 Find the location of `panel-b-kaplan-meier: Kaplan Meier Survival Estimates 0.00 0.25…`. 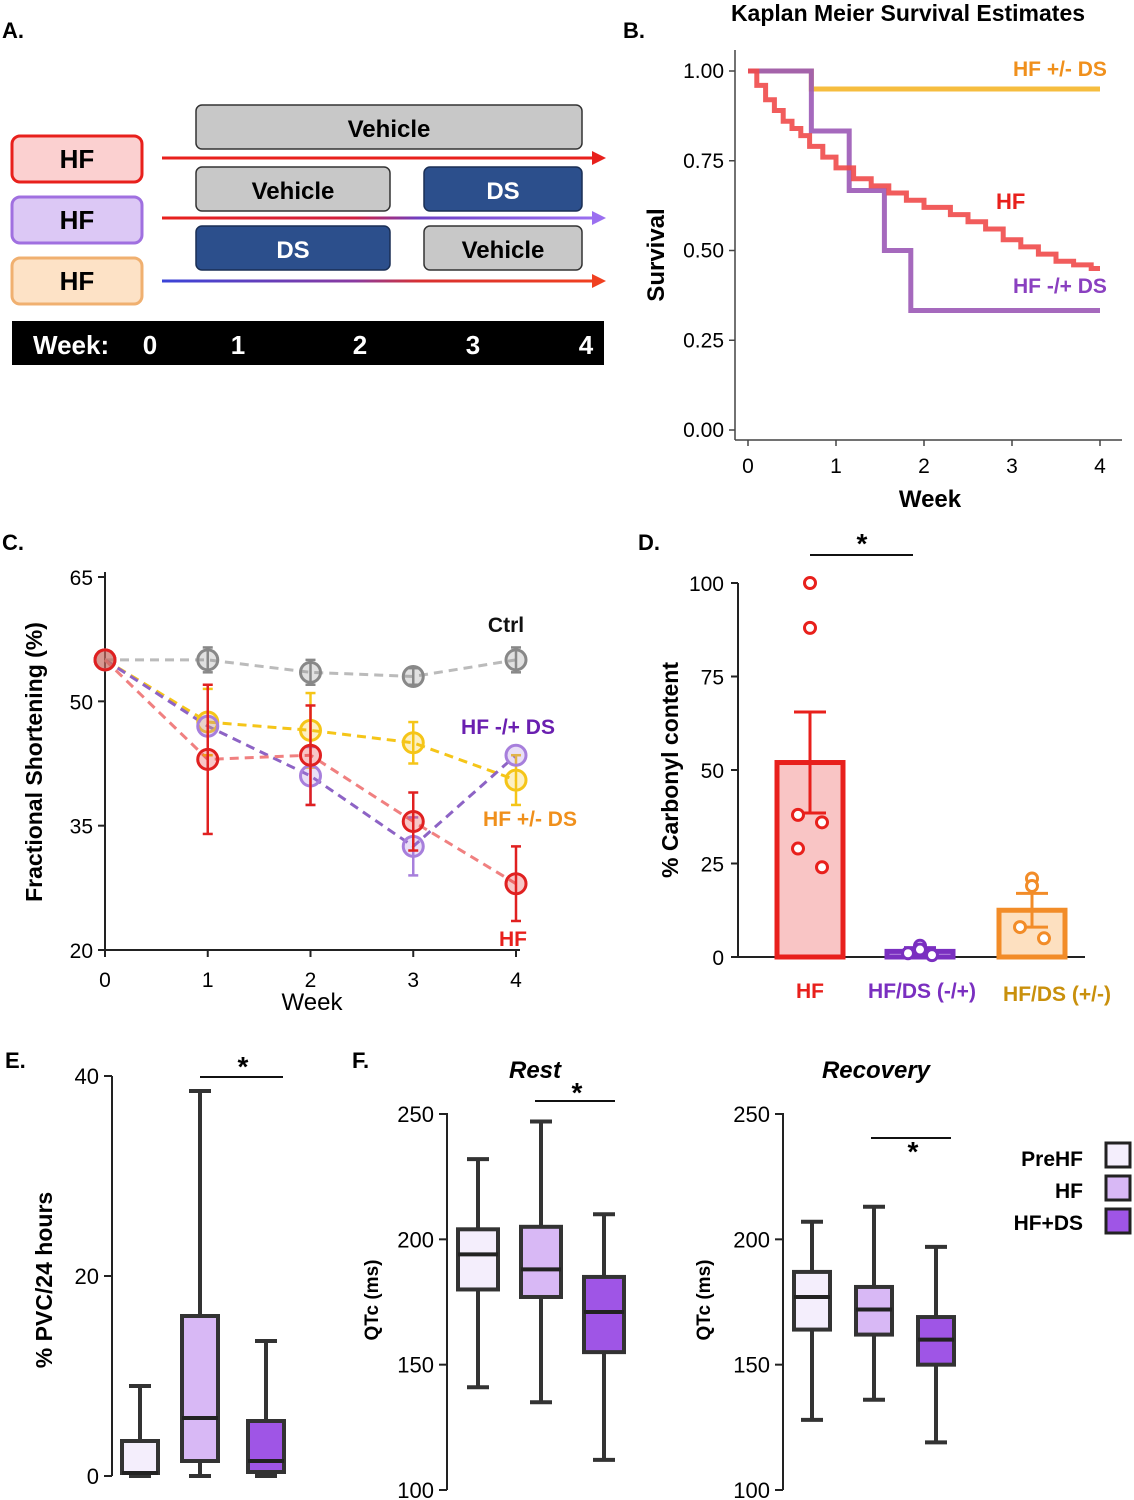

panel-b-kaplan-meier: Kaplan Meier Survival Estimates 0.00 0.25… is located at coordinates (882, 256).